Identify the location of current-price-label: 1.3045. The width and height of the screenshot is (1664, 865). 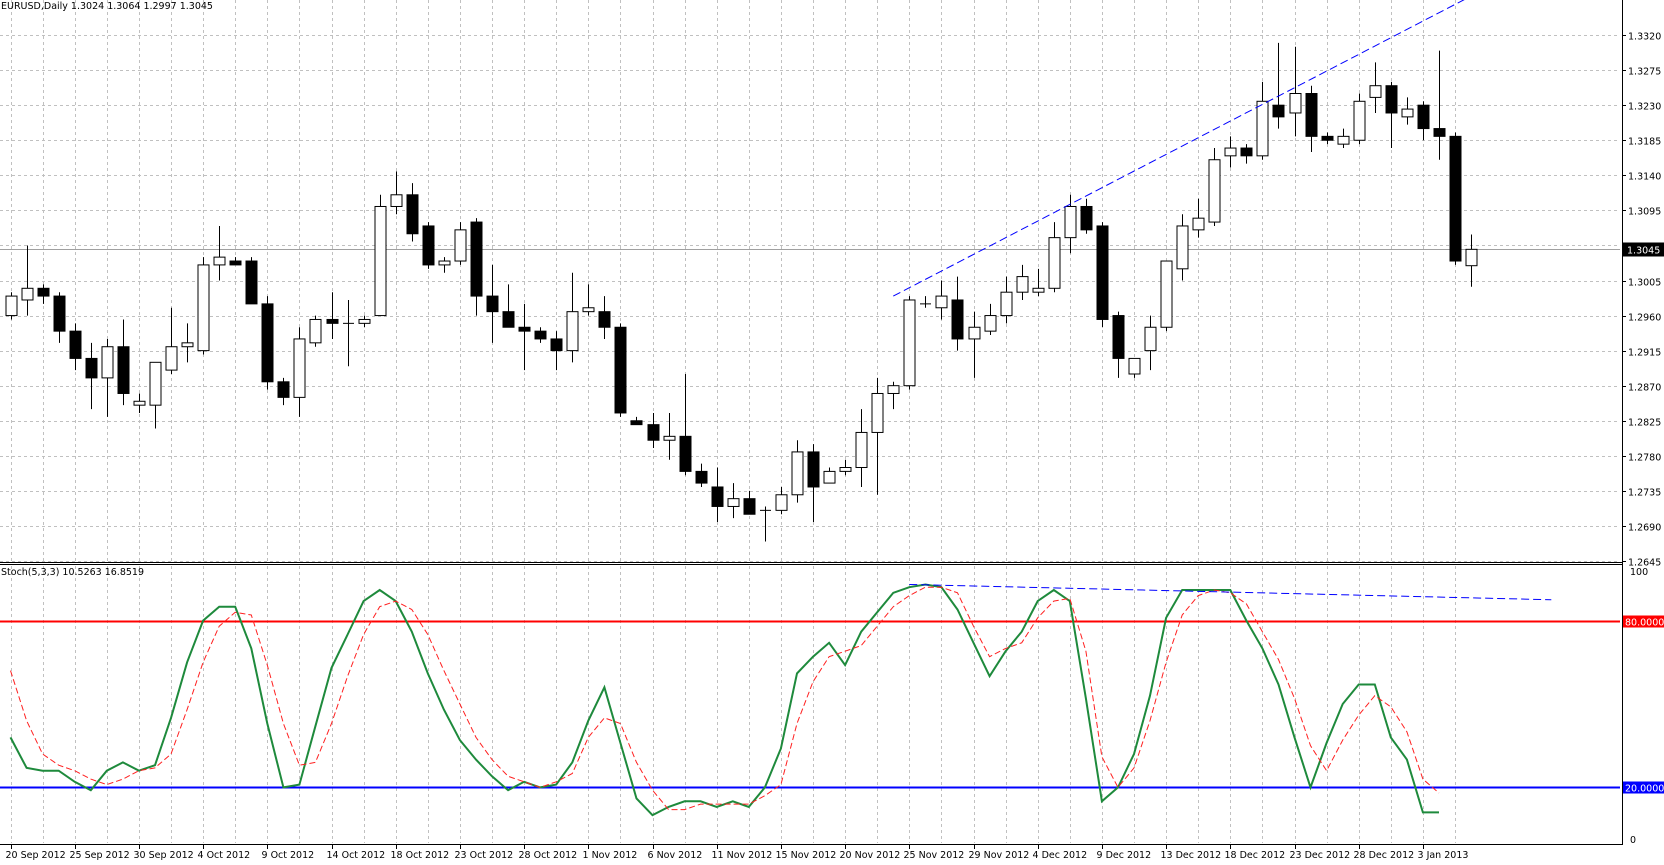
(1643, 251).